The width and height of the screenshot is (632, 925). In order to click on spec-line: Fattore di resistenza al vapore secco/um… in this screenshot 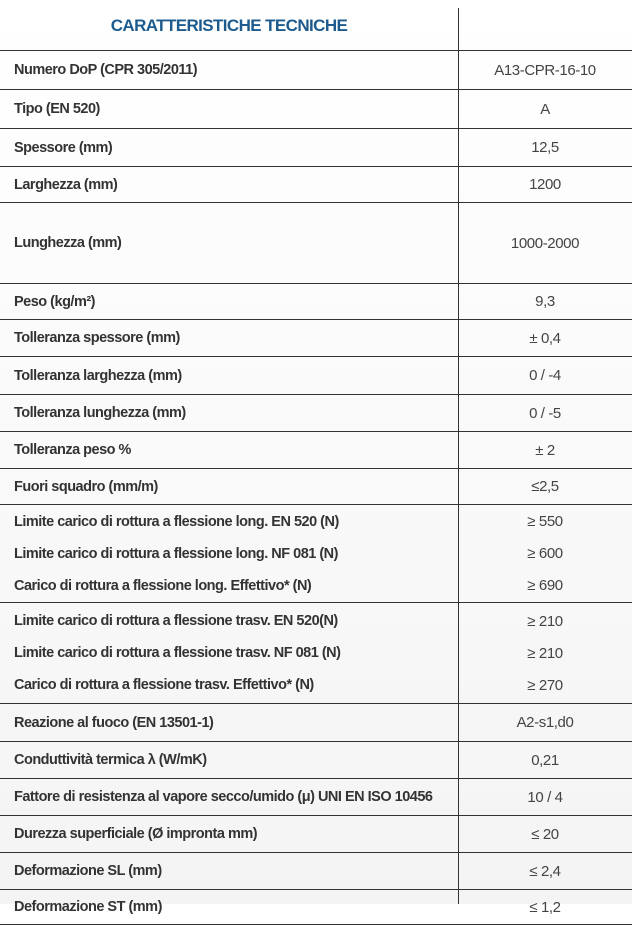, I will do `click(316, 797)`.